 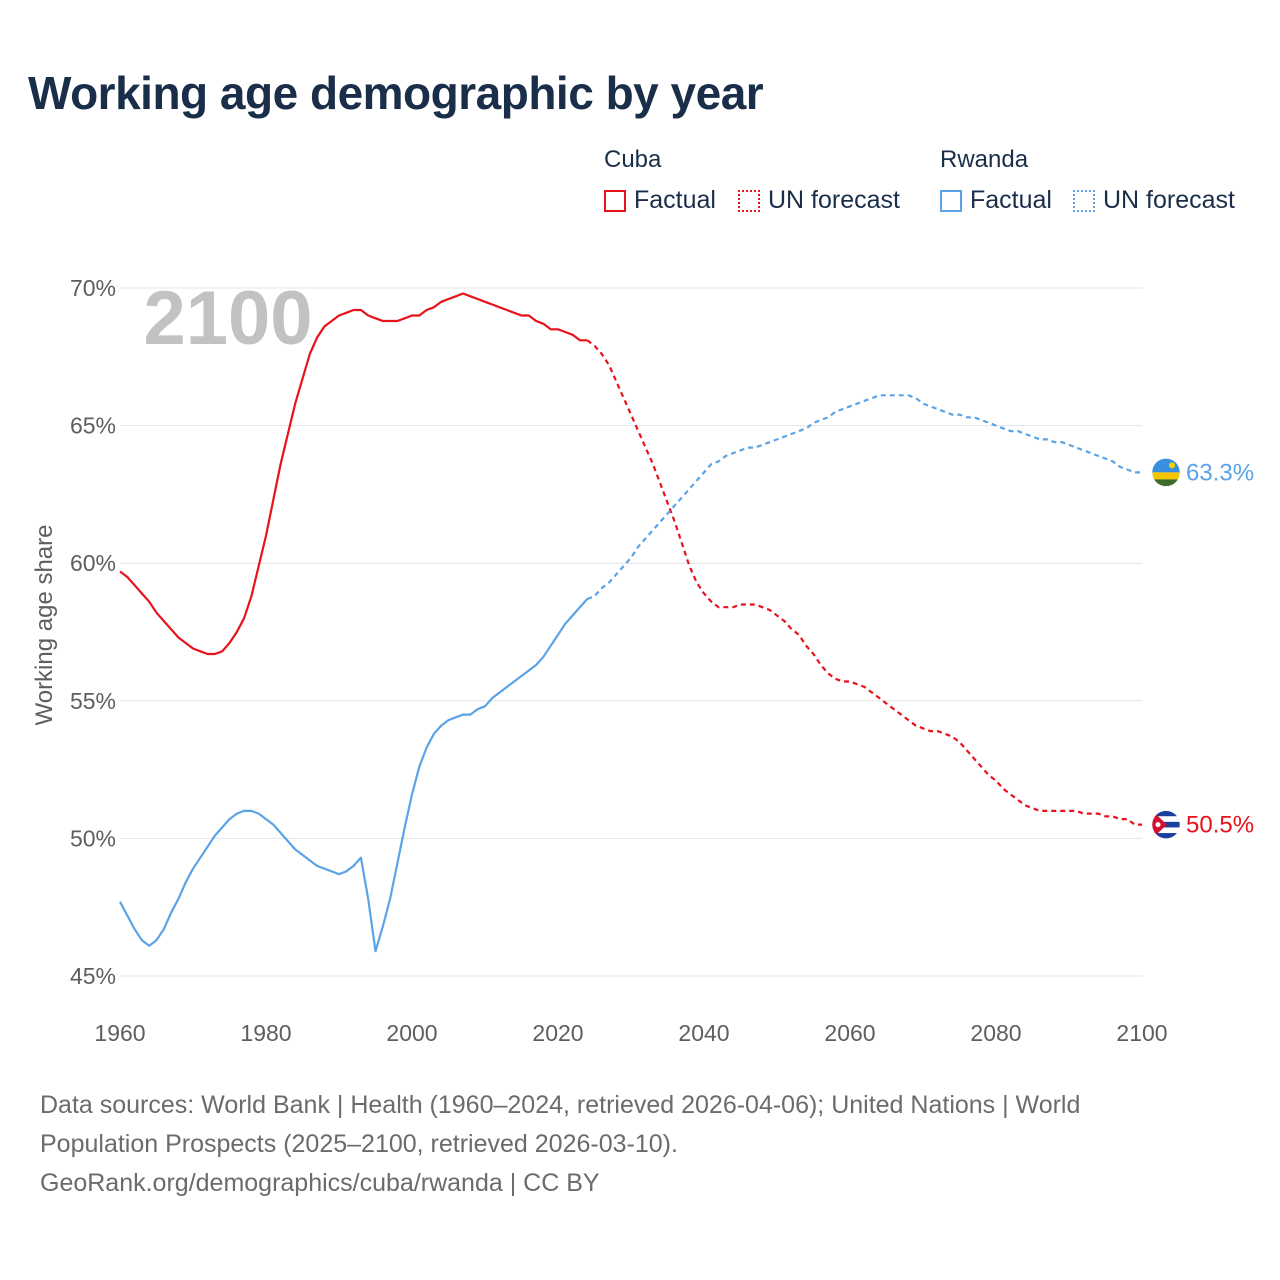 I want to click on cuba-factual-line, so click(x=353, y=474).